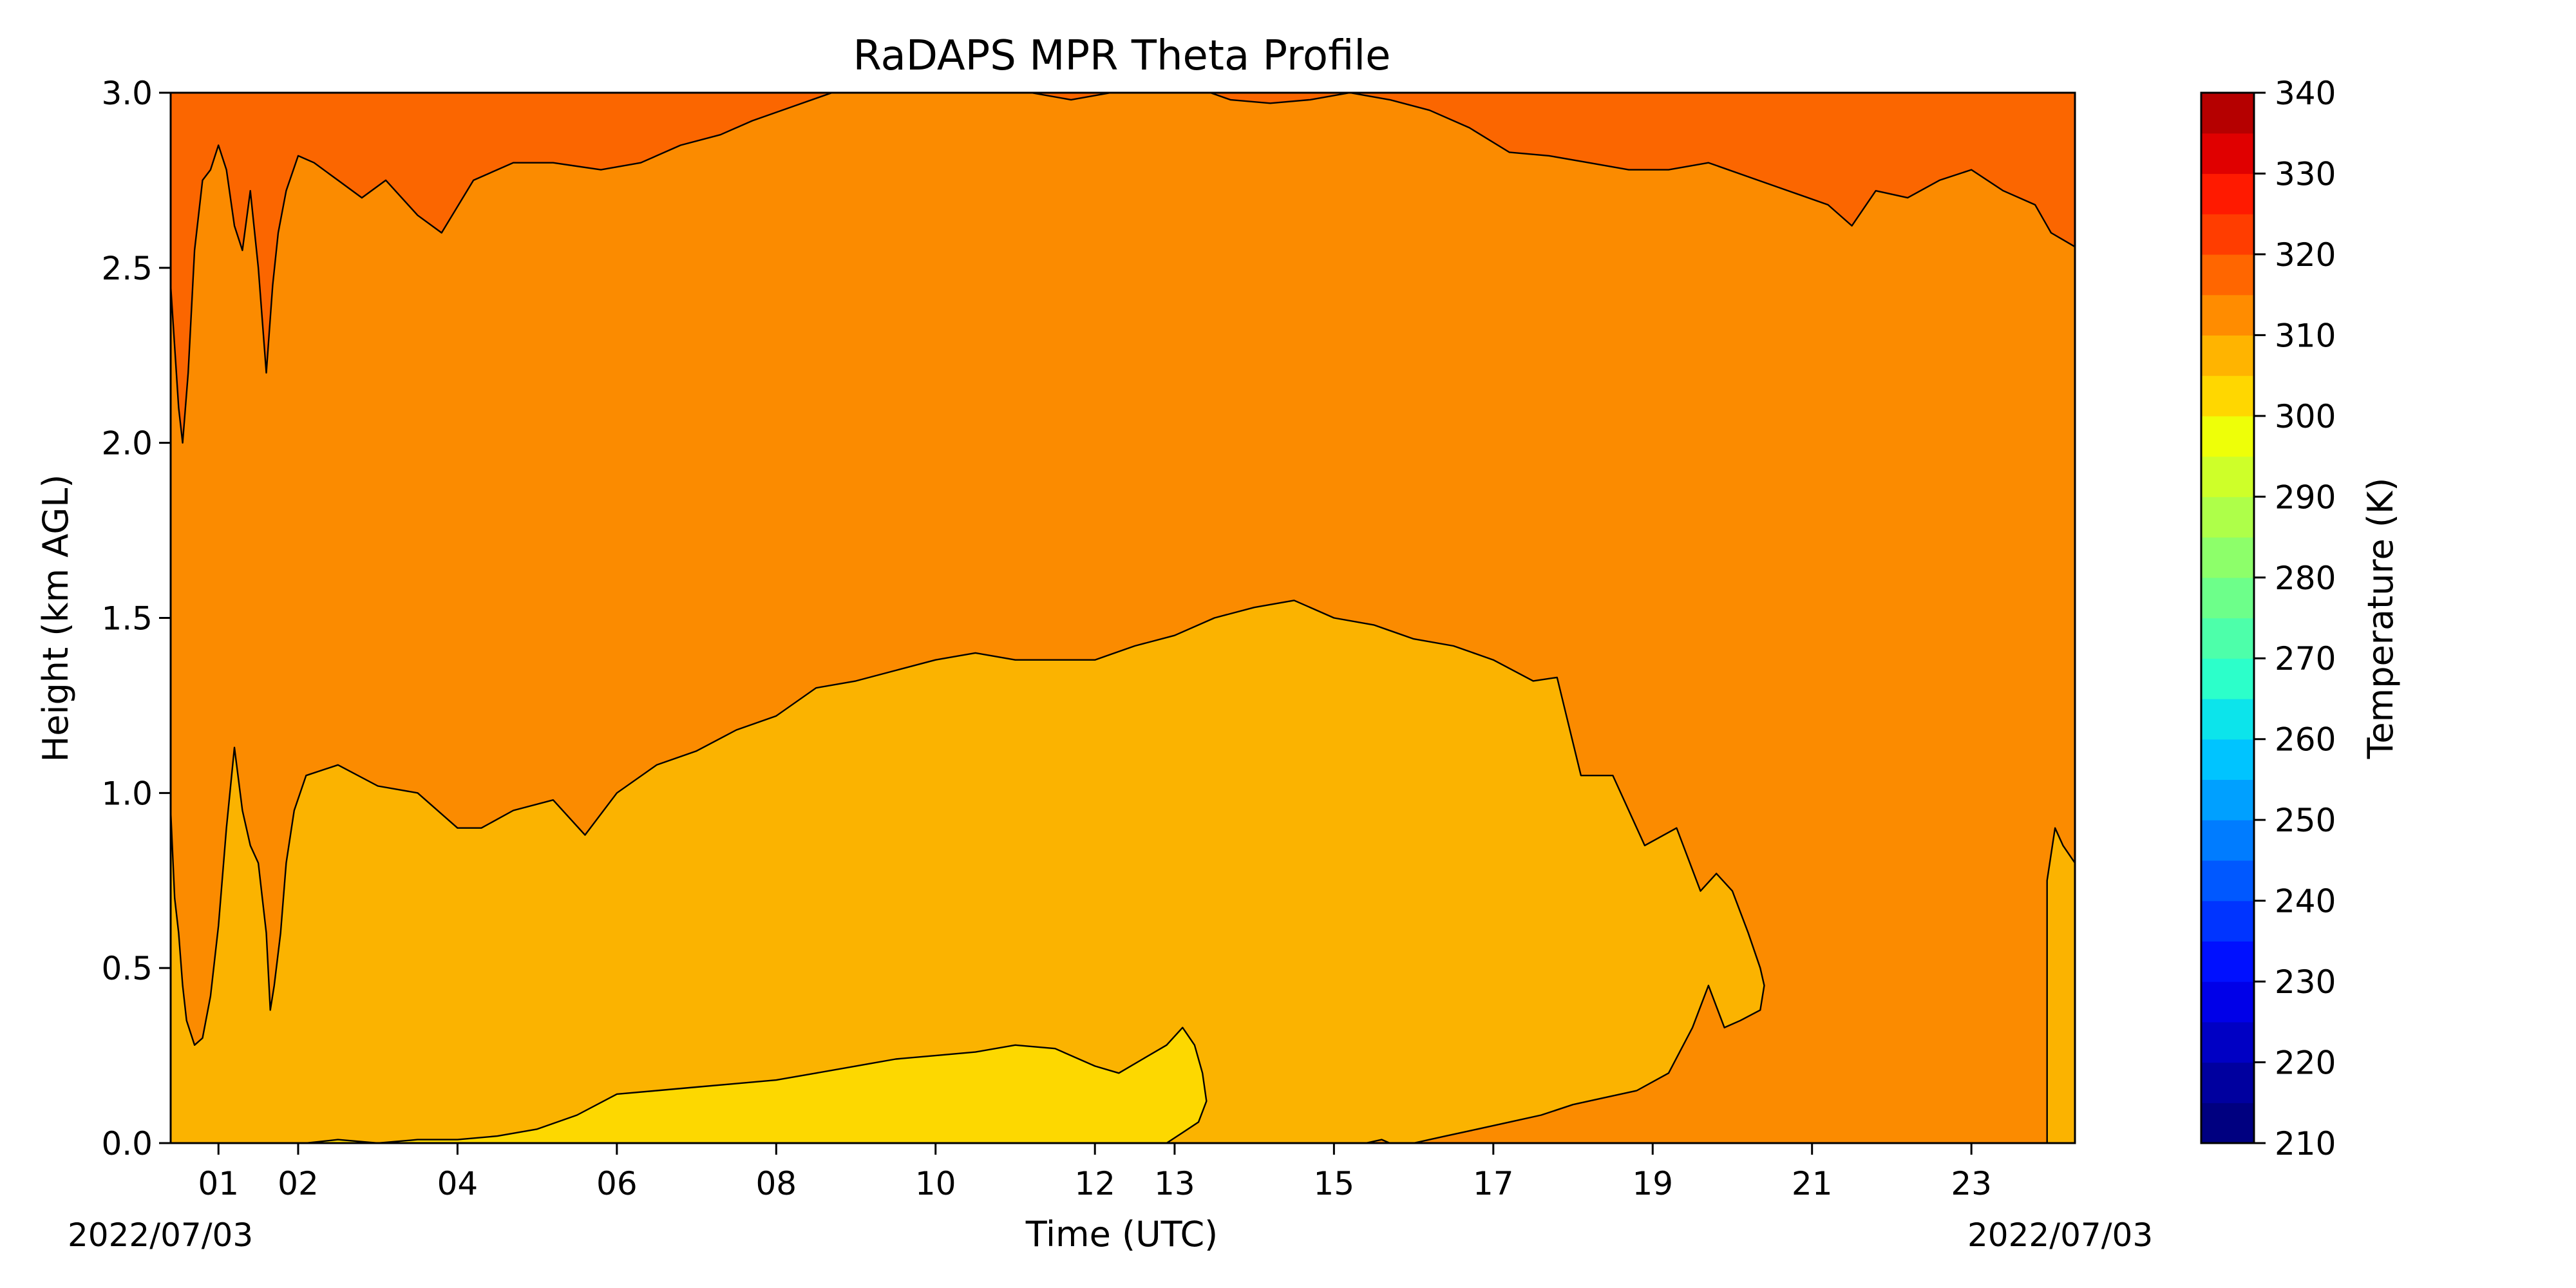  Describe the element at coordinates (2305, 1143) in the screenshot. I see `colorbar-tick-label: 210` at that location.